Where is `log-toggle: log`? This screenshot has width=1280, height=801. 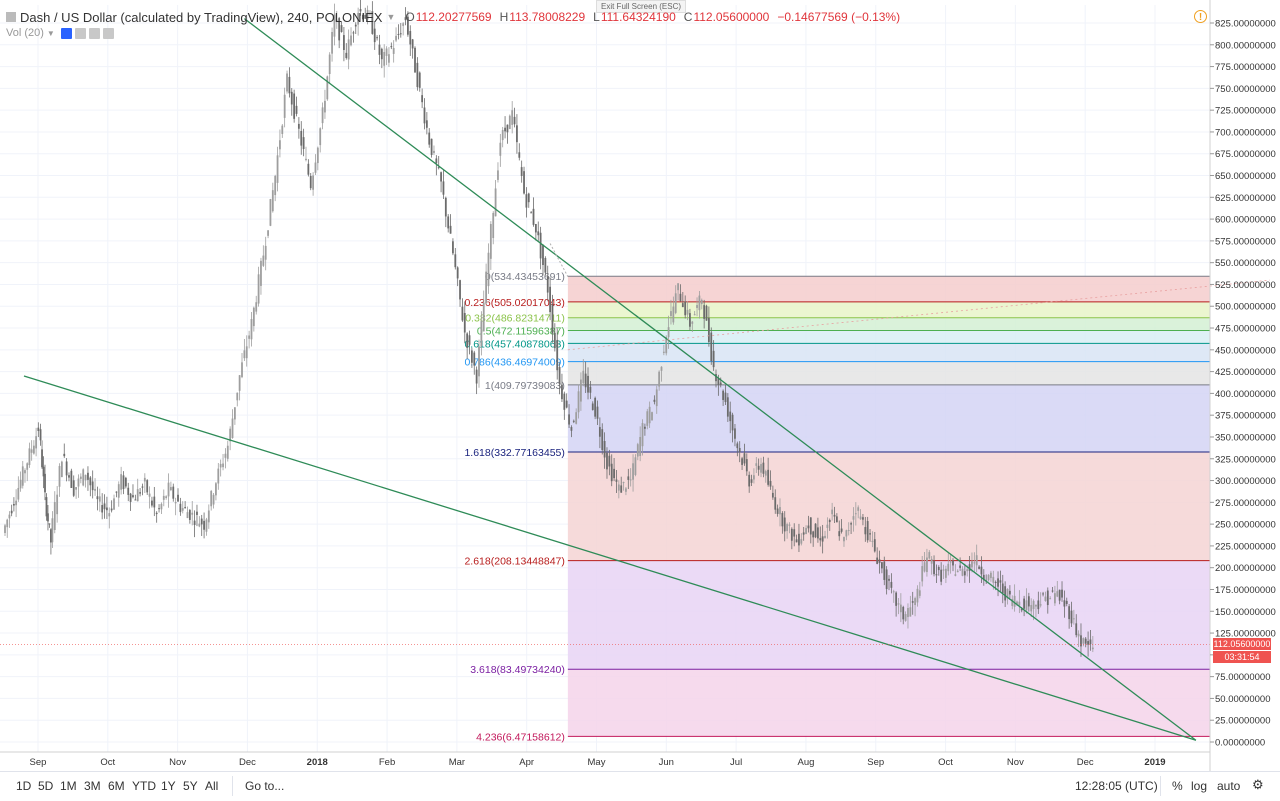 log-toggle: log is located at coordinates (1199, 786).